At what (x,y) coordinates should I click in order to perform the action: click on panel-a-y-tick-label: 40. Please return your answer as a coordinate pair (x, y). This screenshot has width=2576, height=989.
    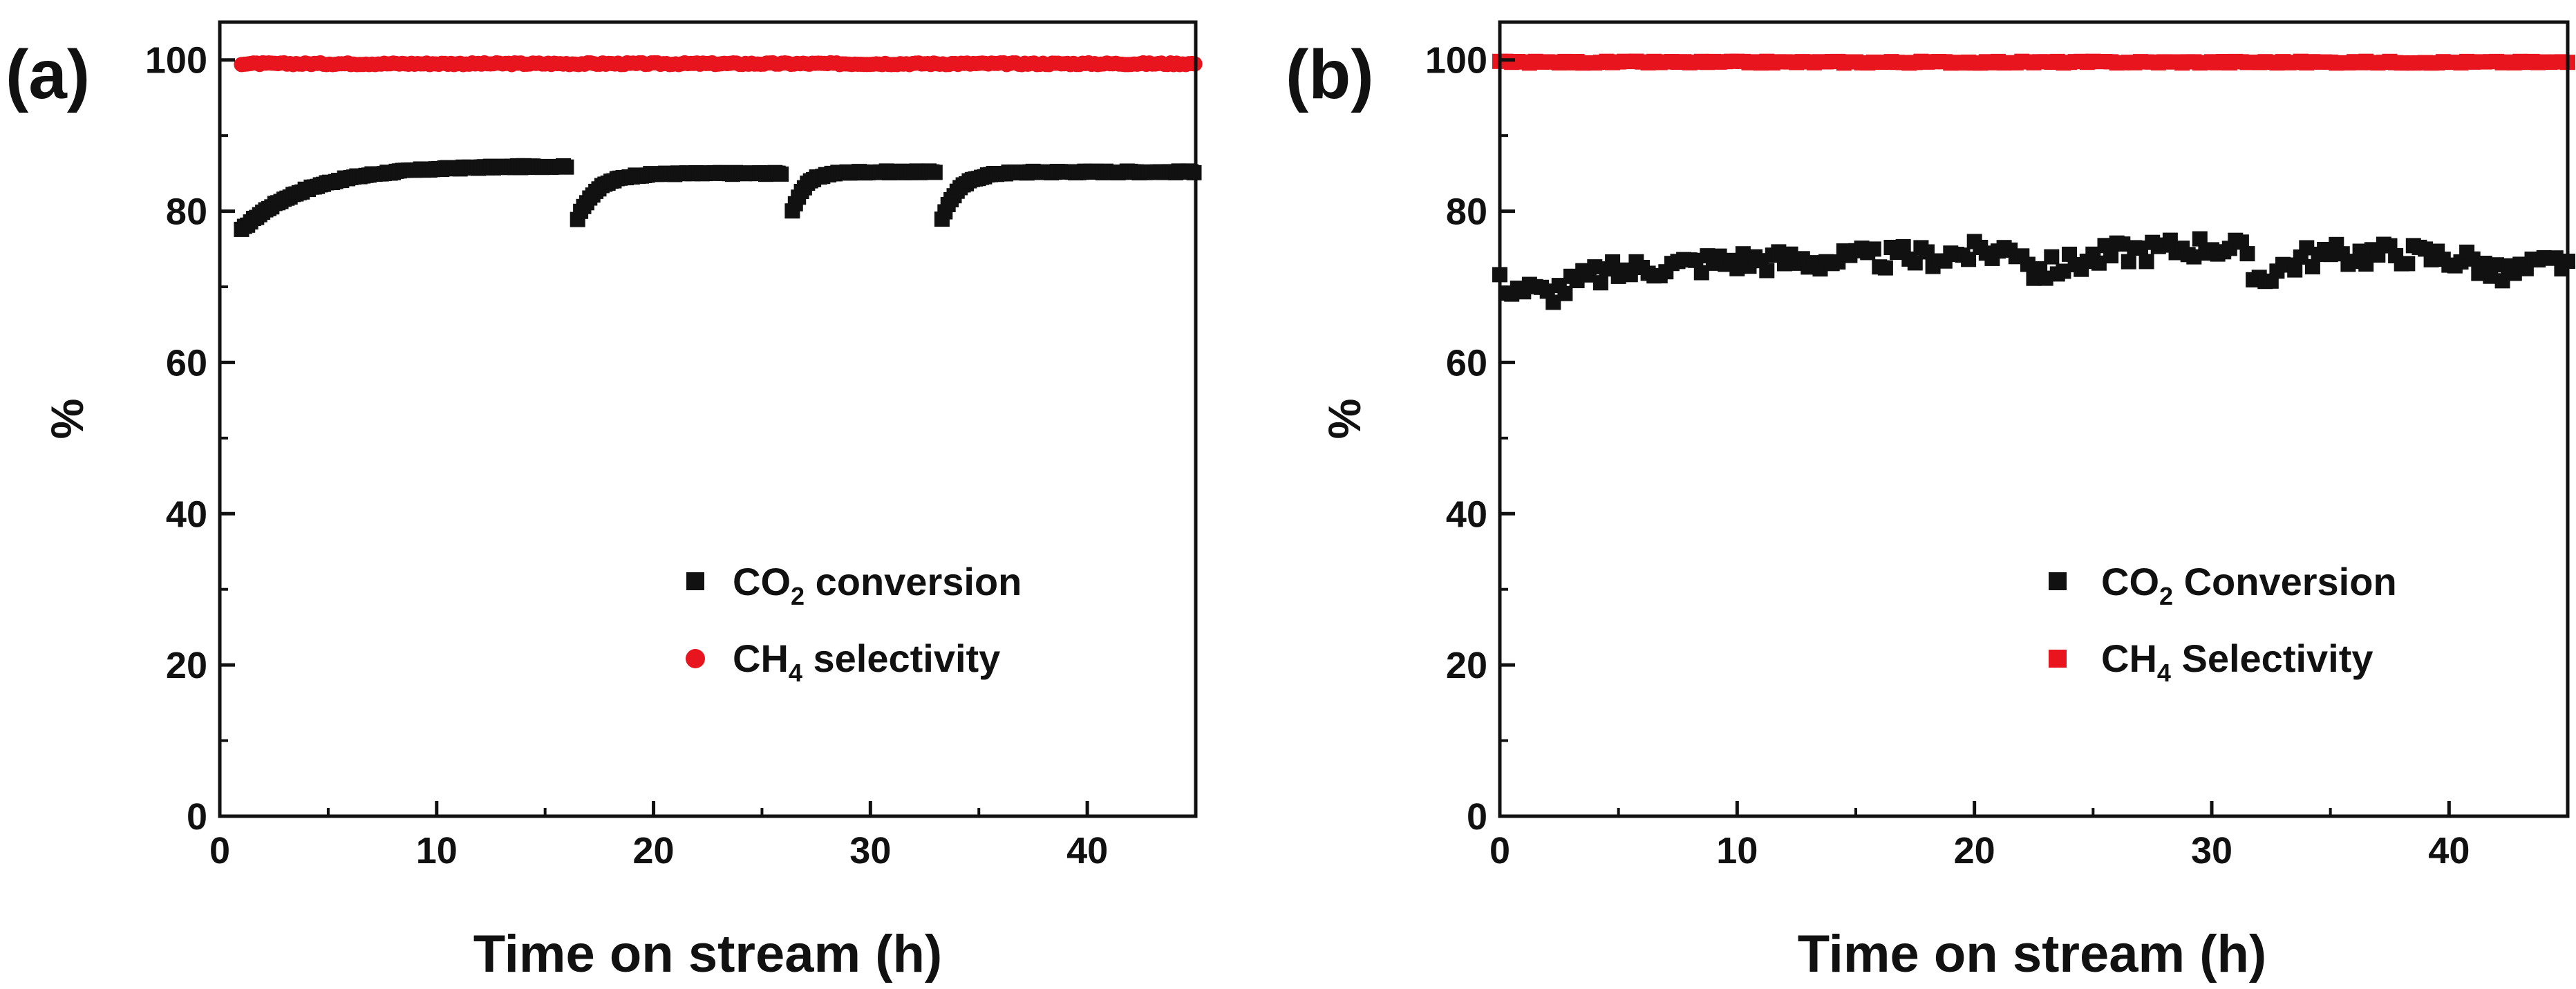
    Looking at the image, I should click on (186, 514).